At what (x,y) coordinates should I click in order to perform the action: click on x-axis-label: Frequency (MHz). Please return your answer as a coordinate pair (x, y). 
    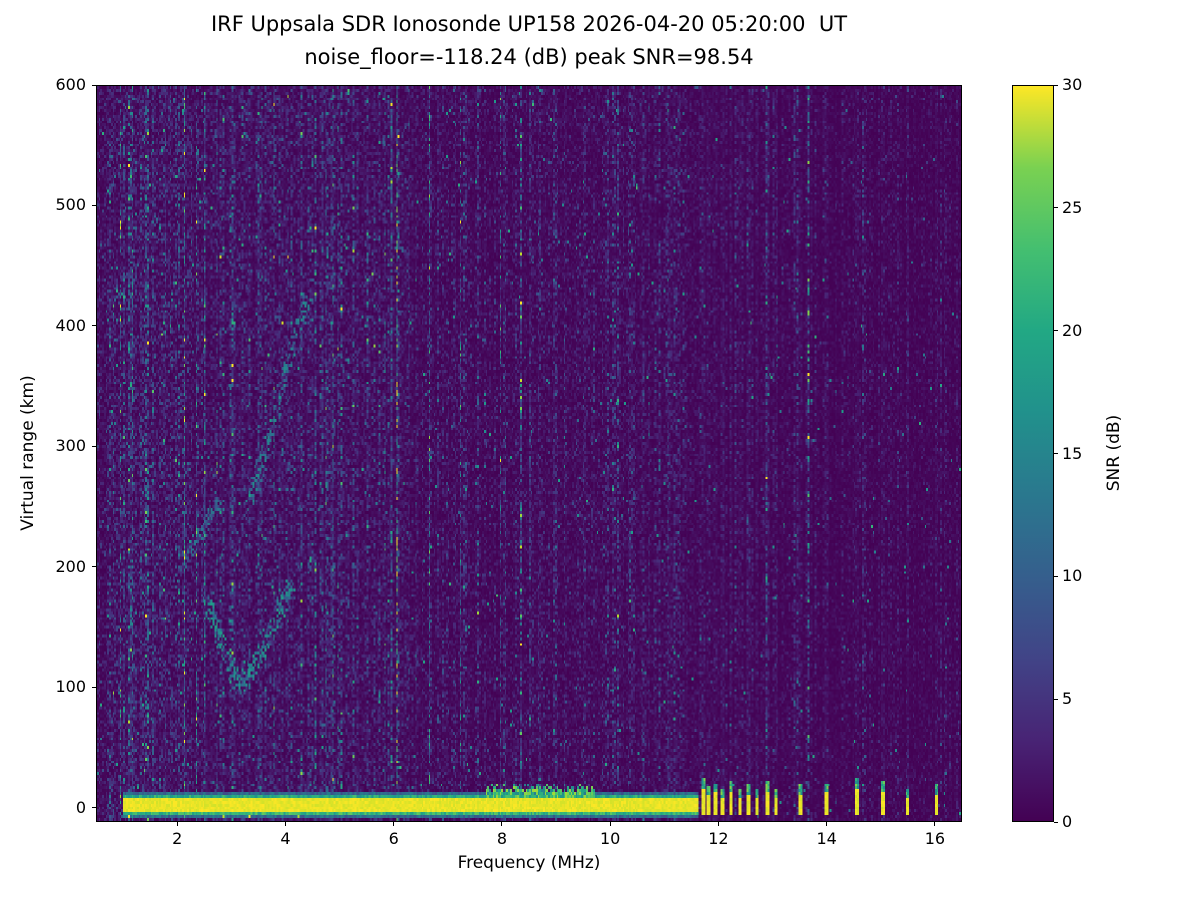
    Looking at the image, I should click on (529, 863).